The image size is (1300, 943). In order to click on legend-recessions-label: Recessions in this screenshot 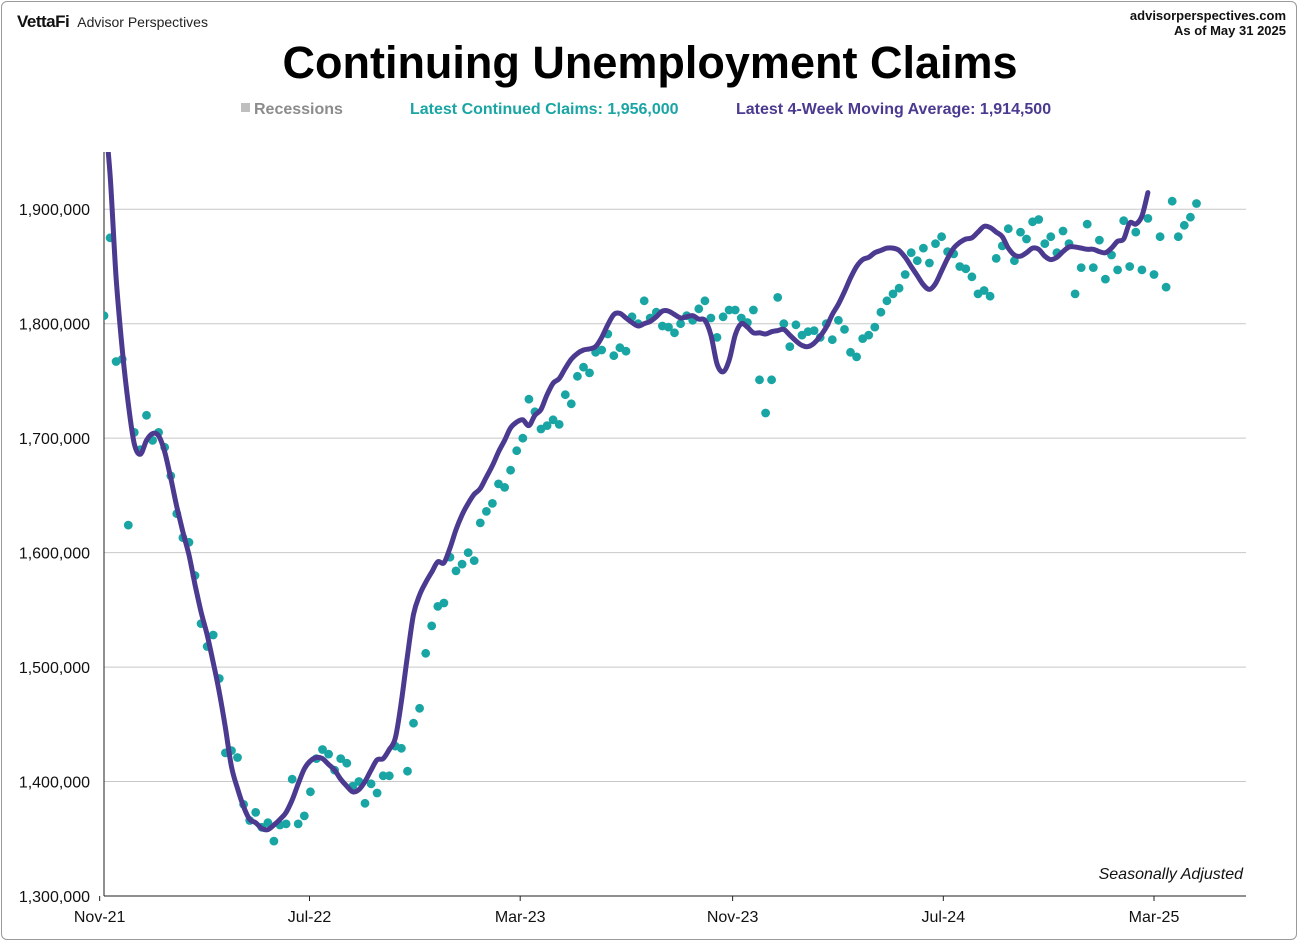, I will do `click(298, 109)`.